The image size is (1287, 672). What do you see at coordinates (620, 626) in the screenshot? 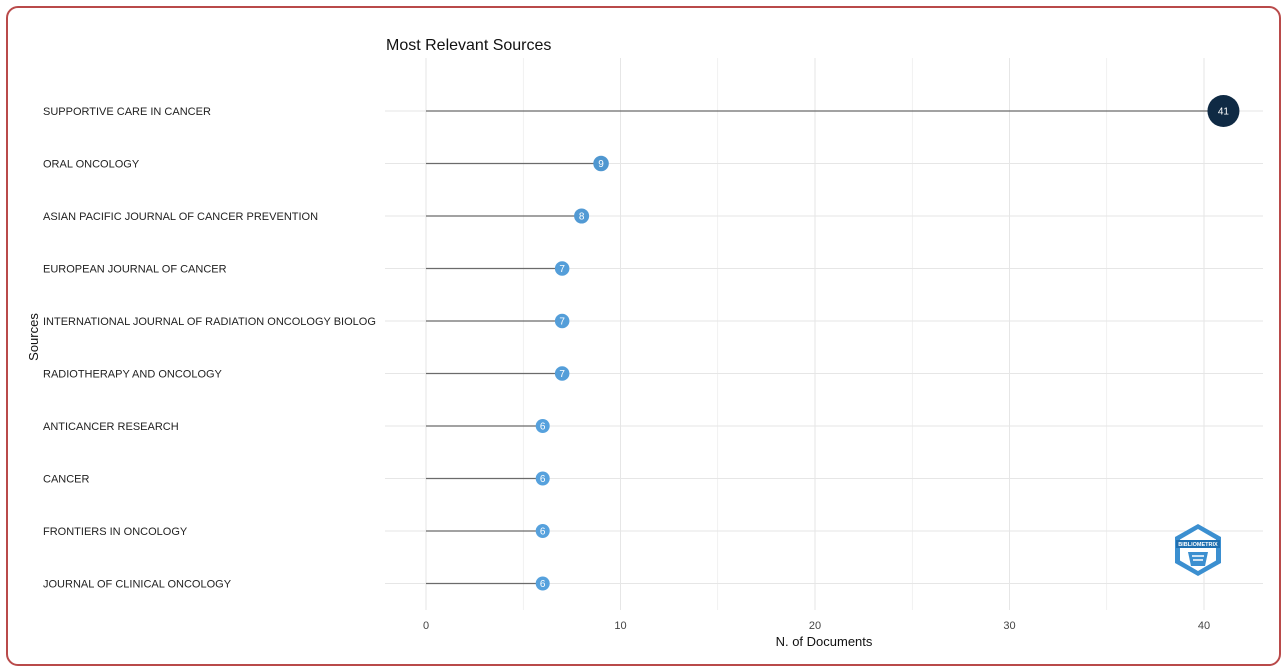
I see `x-tick-label: 10` at bounding box center [620, 626].